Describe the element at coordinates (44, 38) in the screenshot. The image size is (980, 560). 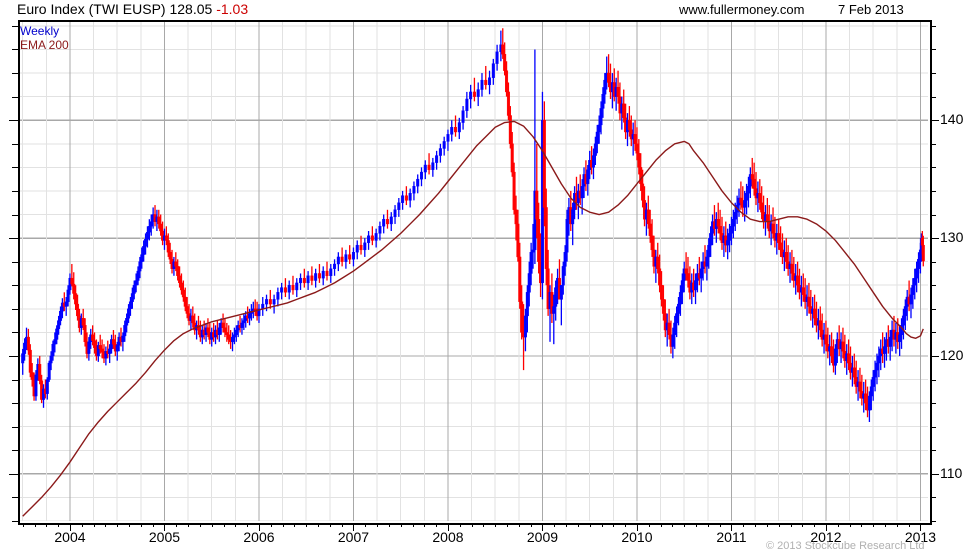
I see `chart-legend: Weekly EMA 200` at that location.